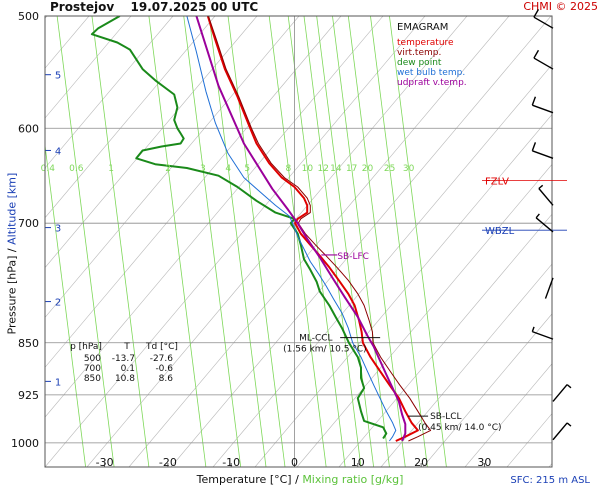 This screenshot has width=600, height=500. Describe the element at coordinates (28, 395) in the screenshot. I see `pressure-tick-label: 925` at that location.